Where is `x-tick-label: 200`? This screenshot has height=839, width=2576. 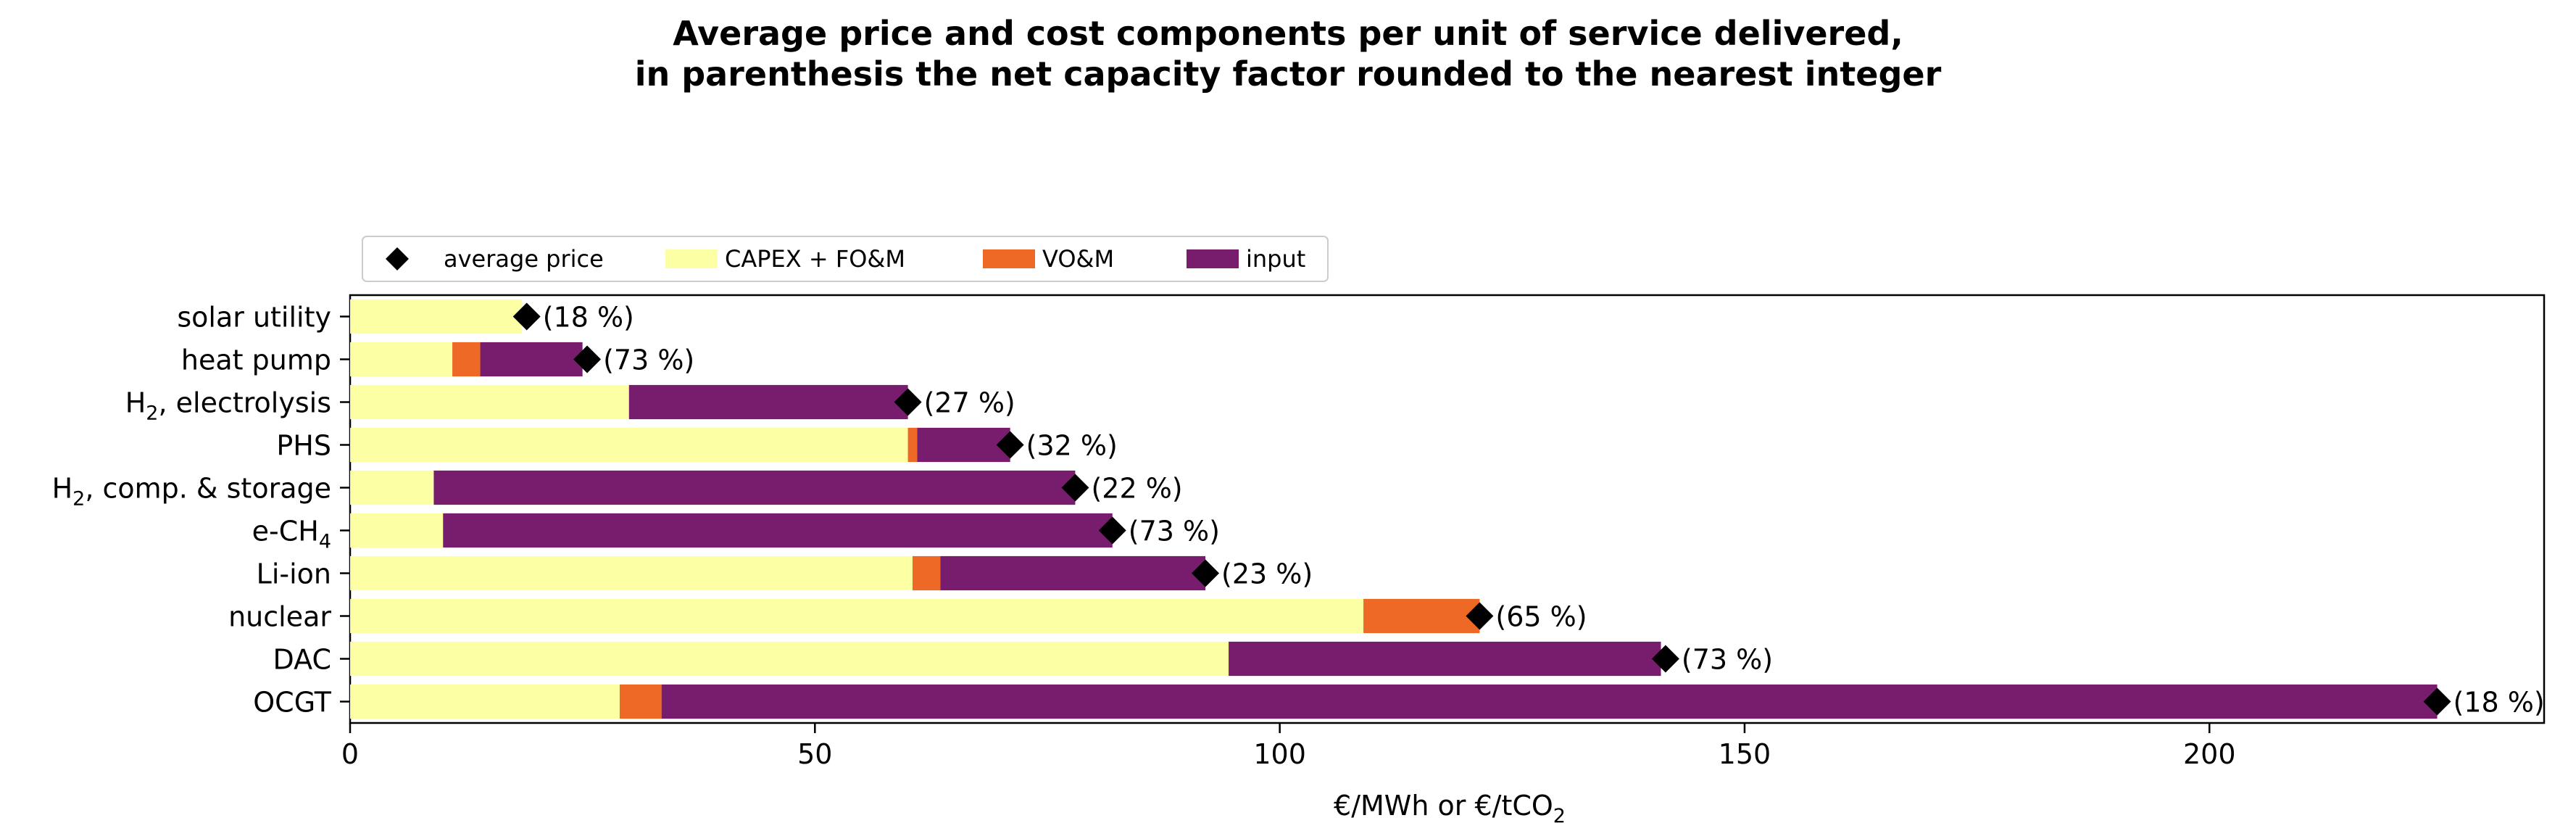
x-tick-label: 200 is located at coordinates (2209, 754).